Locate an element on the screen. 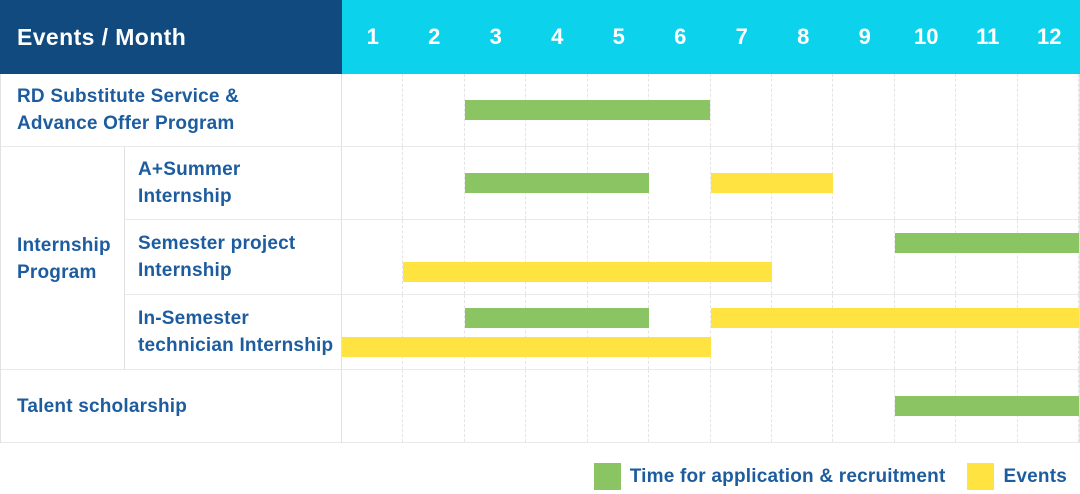 The width and height of the screenshot is (1080, 494). row-label-line: A+Summer is located at coordinates (189, 169).